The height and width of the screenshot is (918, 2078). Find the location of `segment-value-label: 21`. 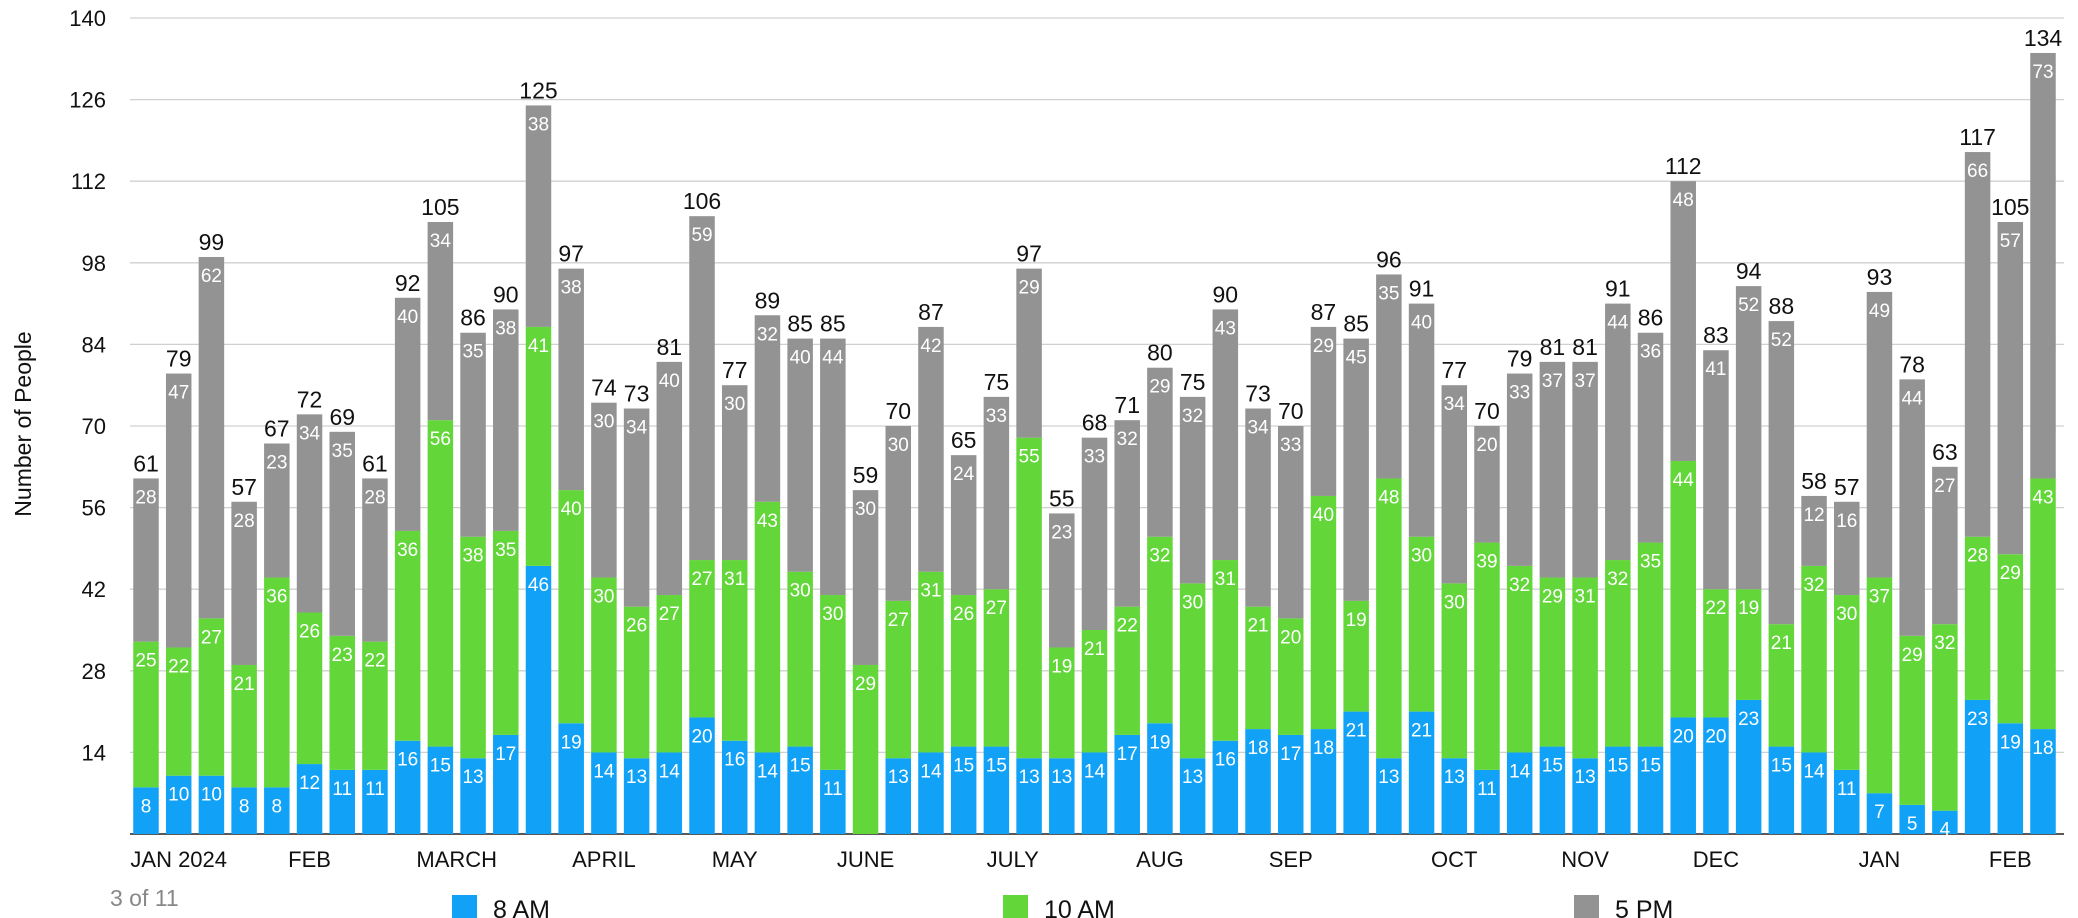

segment-value-label: 21 is located at coordinates (1257, 626).